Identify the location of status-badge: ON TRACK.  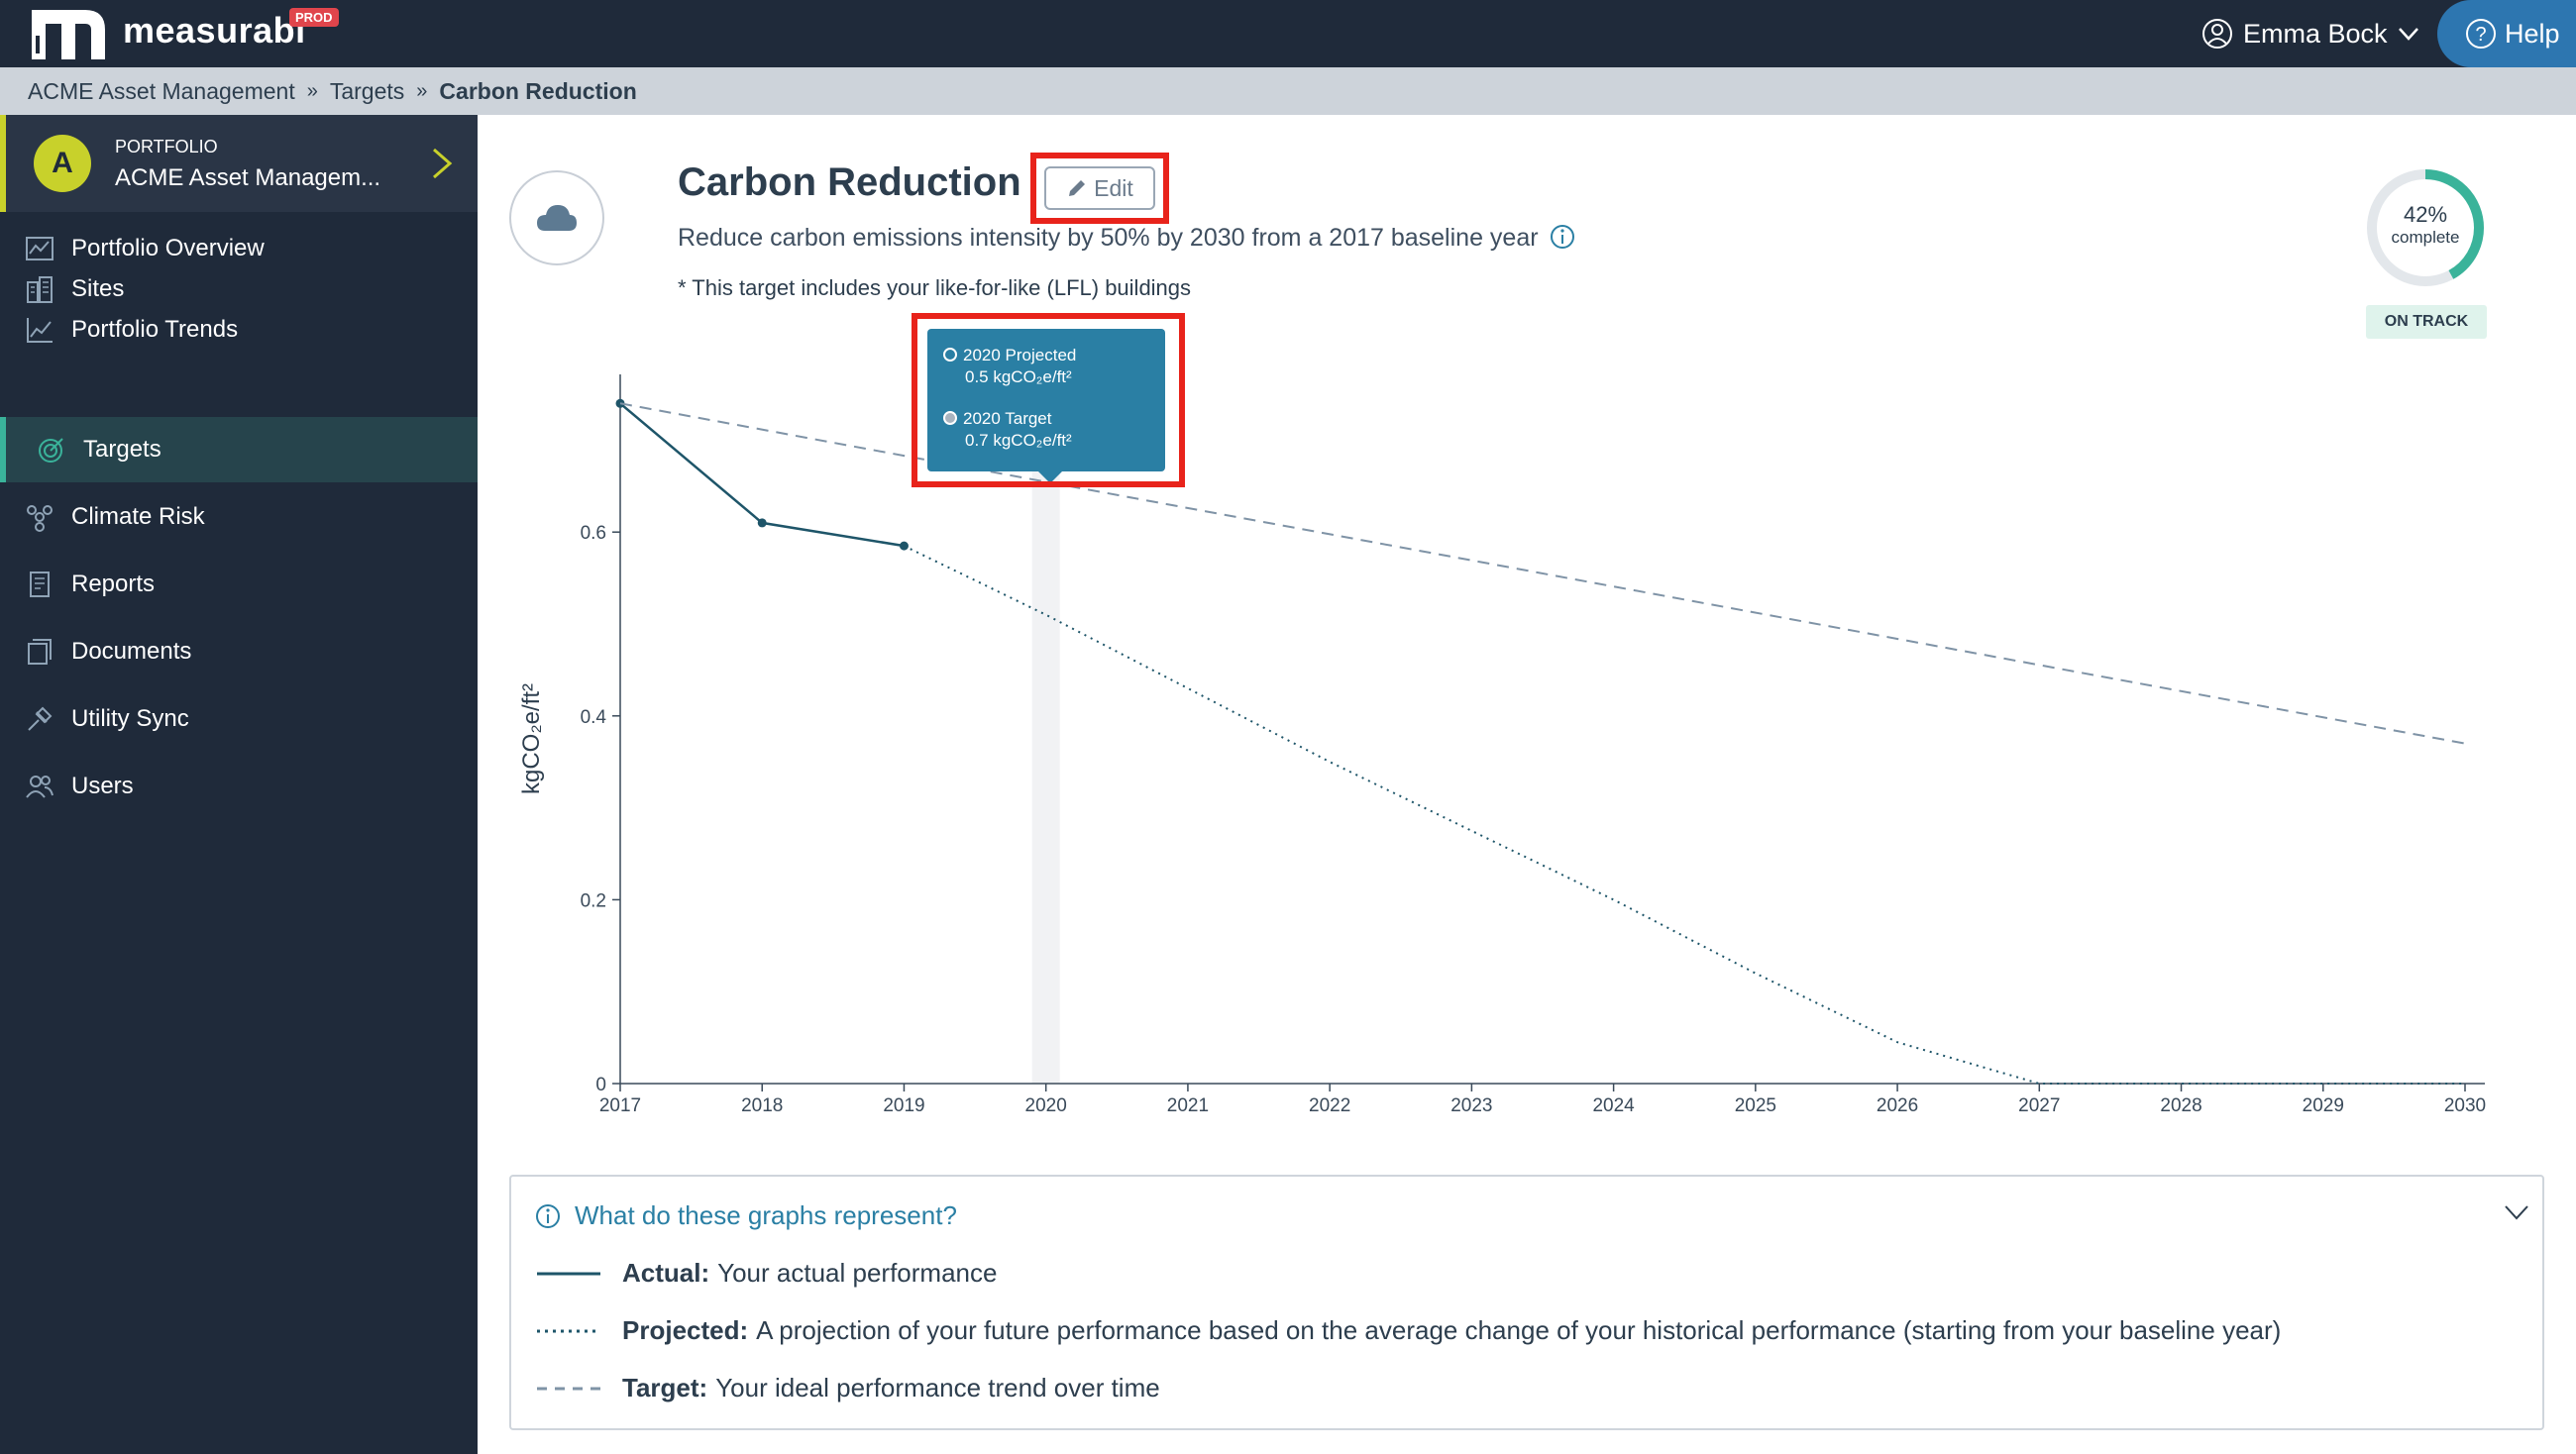
(2426, 322).